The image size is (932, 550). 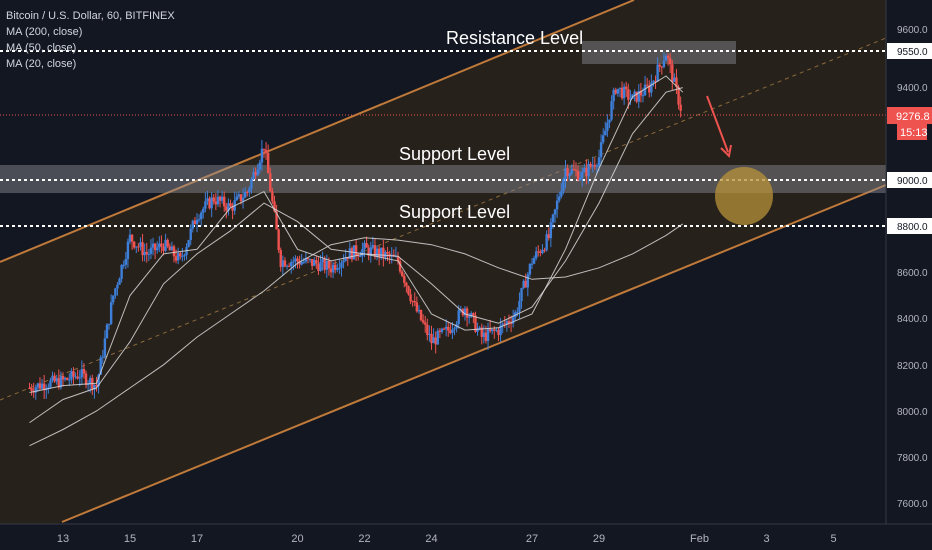 What do you see at coordinates (447, 539) in the screenshot?
I see `time-axis-ticks: 13 15 17 20 22 24 27 29 Feb 3 5` at bounding box center [447, 539].